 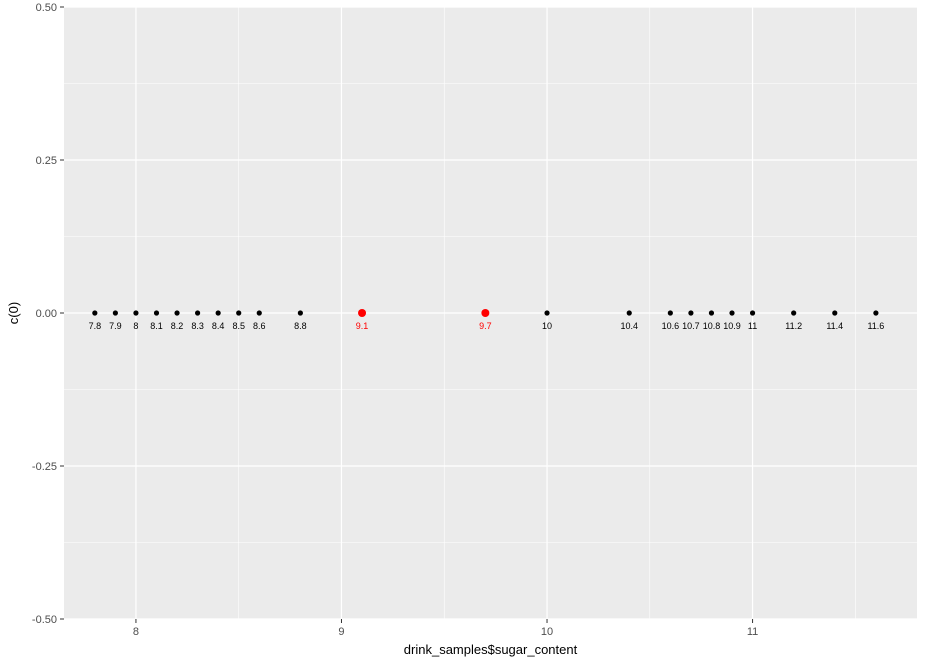 What do you see at coordinates (13, 313) in the screenshot?
I see `y-axis-title: c(0)` at bounding box center [13, 313].